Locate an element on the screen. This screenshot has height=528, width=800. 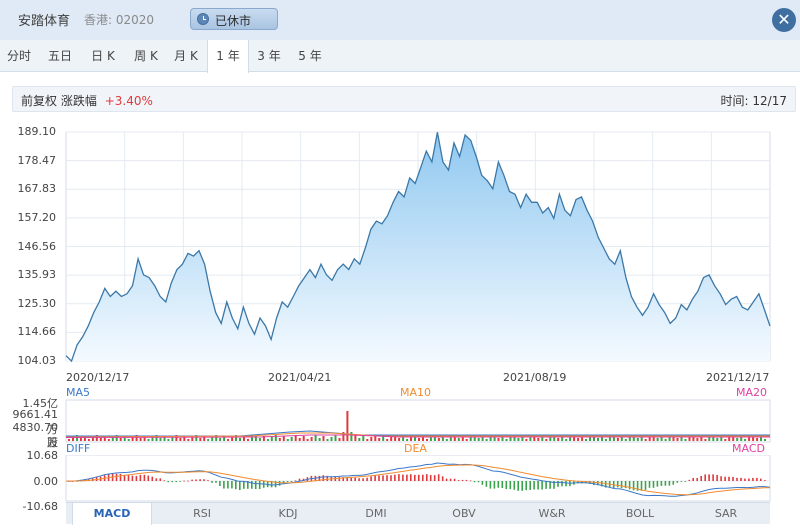
tab-five-day: 五日 is located at coordinates (59, 56).